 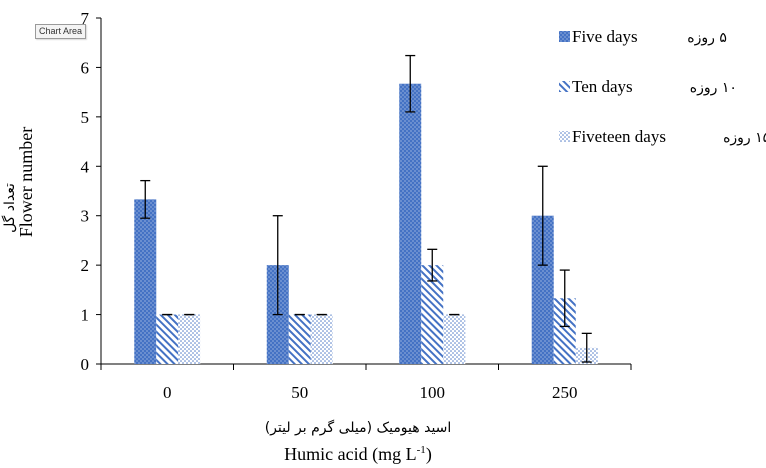 I want to click on x-axis-label-end: ), so click(x=429, y=454).